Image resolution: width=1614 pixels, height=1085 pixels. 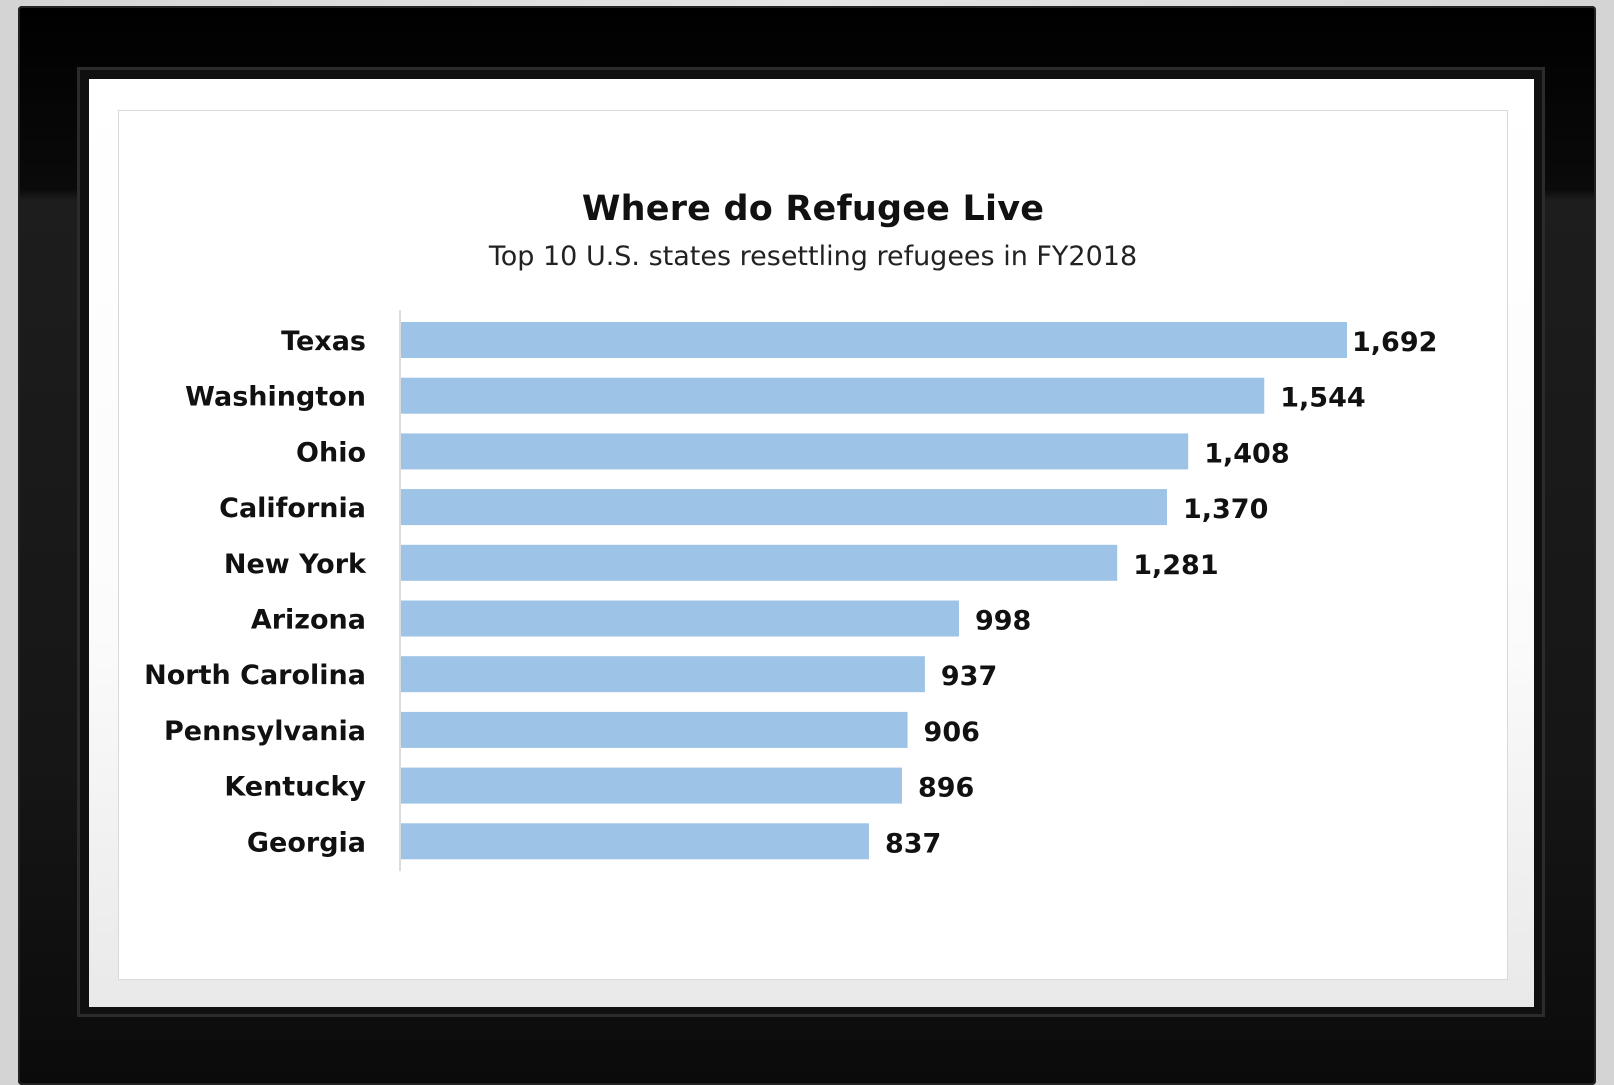 I want to click on bar-california, so click(x=784, y=507).